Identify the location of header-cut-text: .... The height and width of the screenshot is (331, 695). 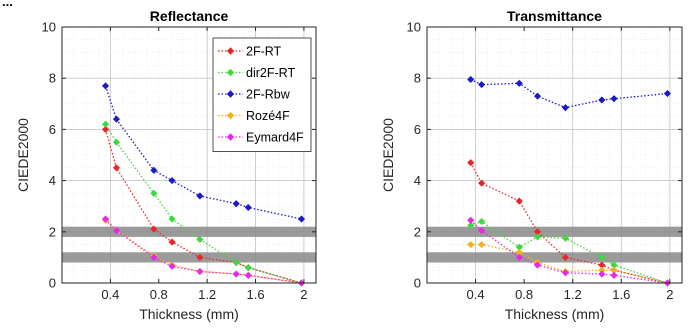
(7, 4).